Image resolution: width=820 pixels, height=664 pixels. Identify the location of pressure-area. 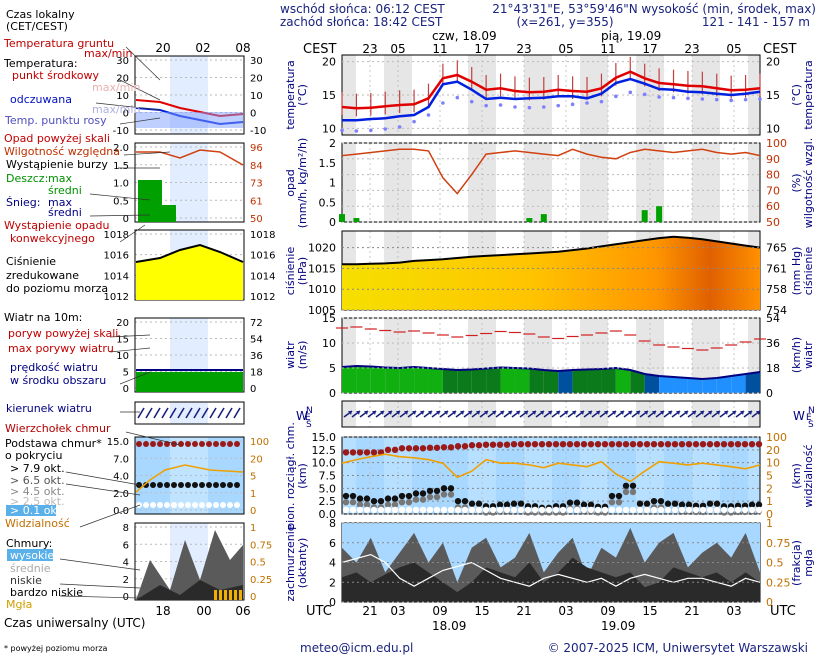
(551, 273).